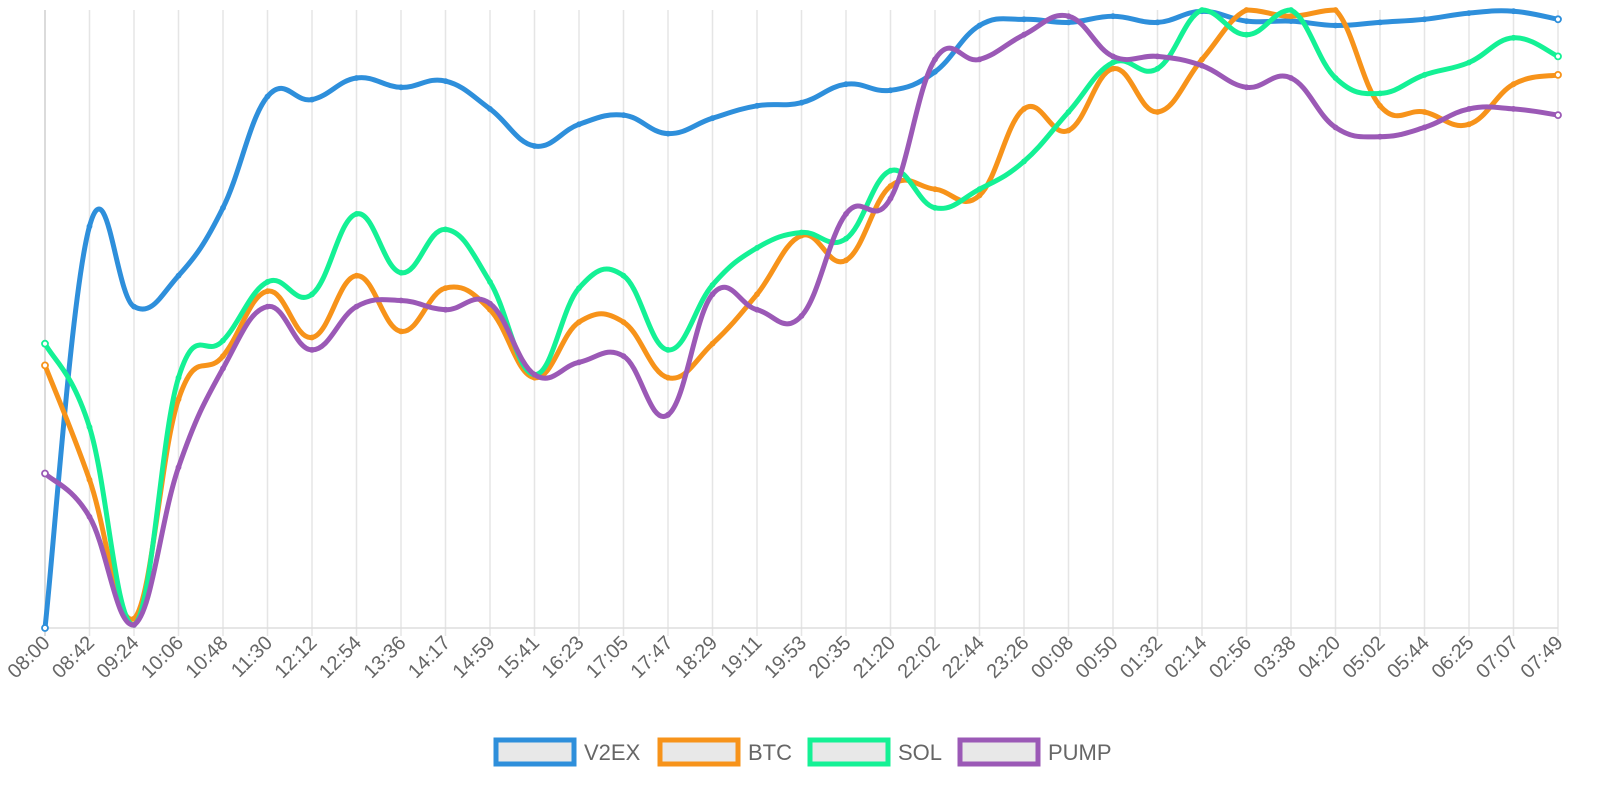 This screenshot has height=800, width=1600. I want to click on legend-item-sol: SOL, so click(874, 752).